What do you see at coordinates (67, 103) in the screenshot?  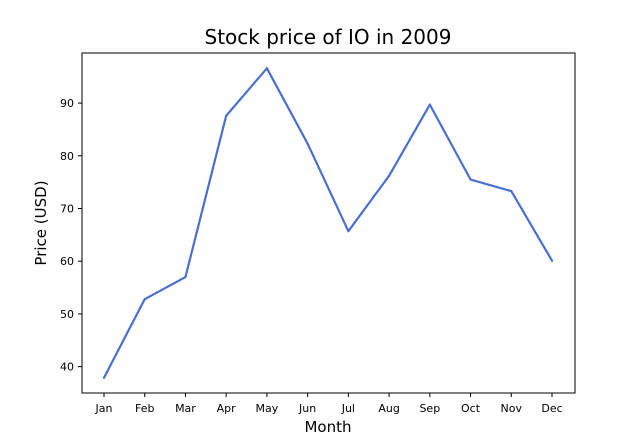 I see `y-tick-label: 90` at bounding box center [67, 103].